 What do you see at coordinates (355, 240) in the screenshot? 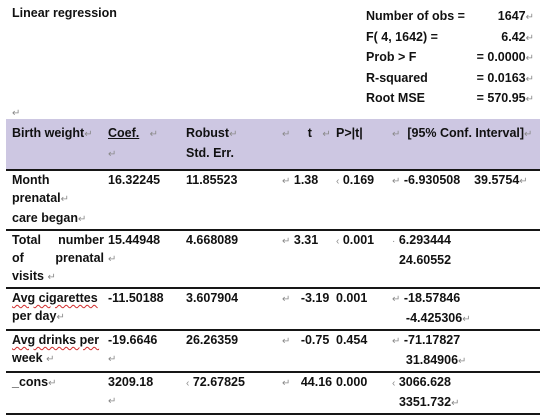
I see `p-value: ‹ 0.001` at bounding box center [355, 240].